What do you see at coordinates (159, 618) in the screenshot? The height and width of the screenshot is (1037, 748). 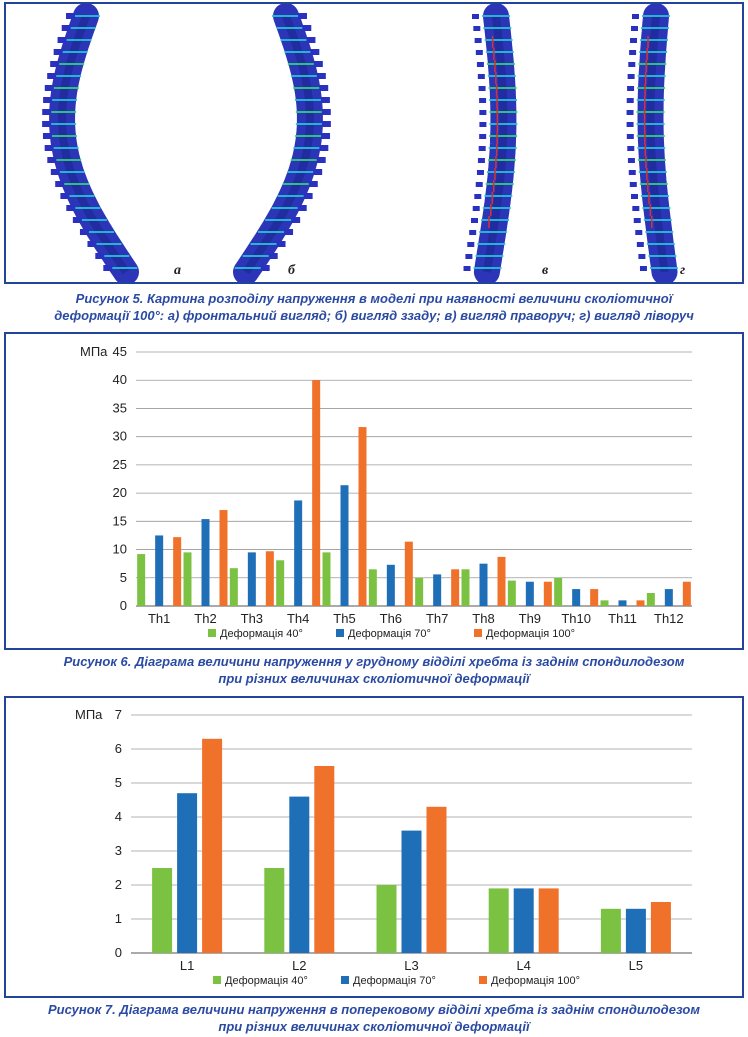 I see `x-tick-label: Th1` at bounding box center [159, 618].